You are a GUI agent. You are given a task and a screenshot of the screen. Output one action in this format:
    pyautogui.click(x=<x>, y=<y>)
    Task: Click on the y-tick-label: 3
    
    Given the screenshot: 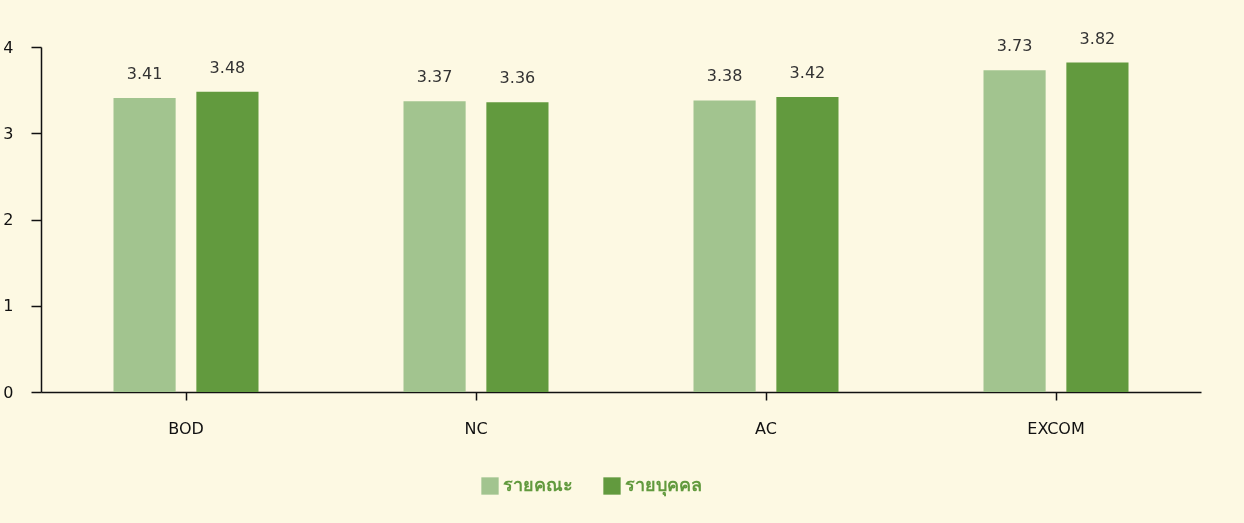 What is the action you would take?
    pyautogui.click(x=8, y=133)
    